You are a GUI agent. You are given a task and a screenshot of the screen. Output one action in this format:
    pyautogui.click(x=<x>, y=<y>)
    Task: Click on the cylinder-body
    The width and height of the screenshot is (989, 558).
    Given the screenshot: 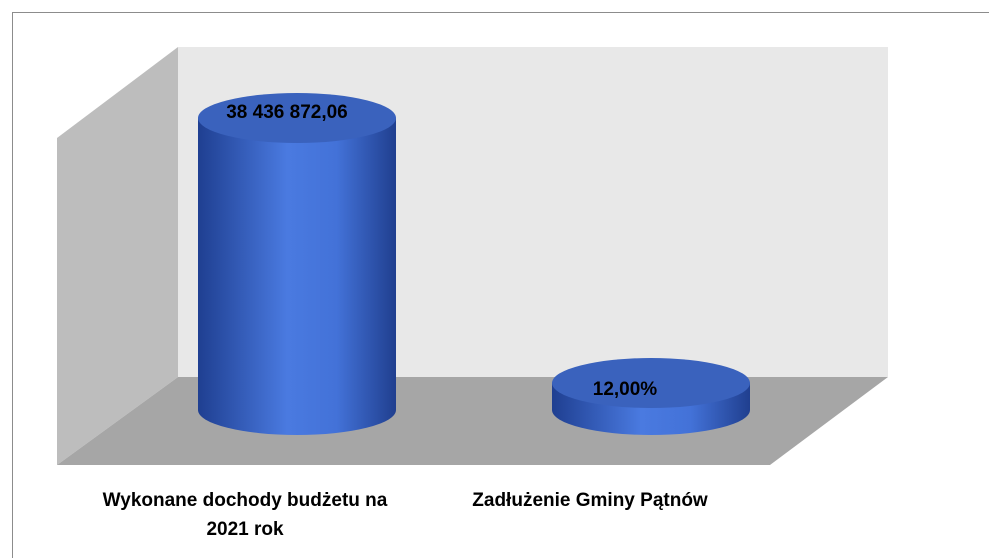 What is the action you would take?
    pyautogui.click(x=297, y=276)
    